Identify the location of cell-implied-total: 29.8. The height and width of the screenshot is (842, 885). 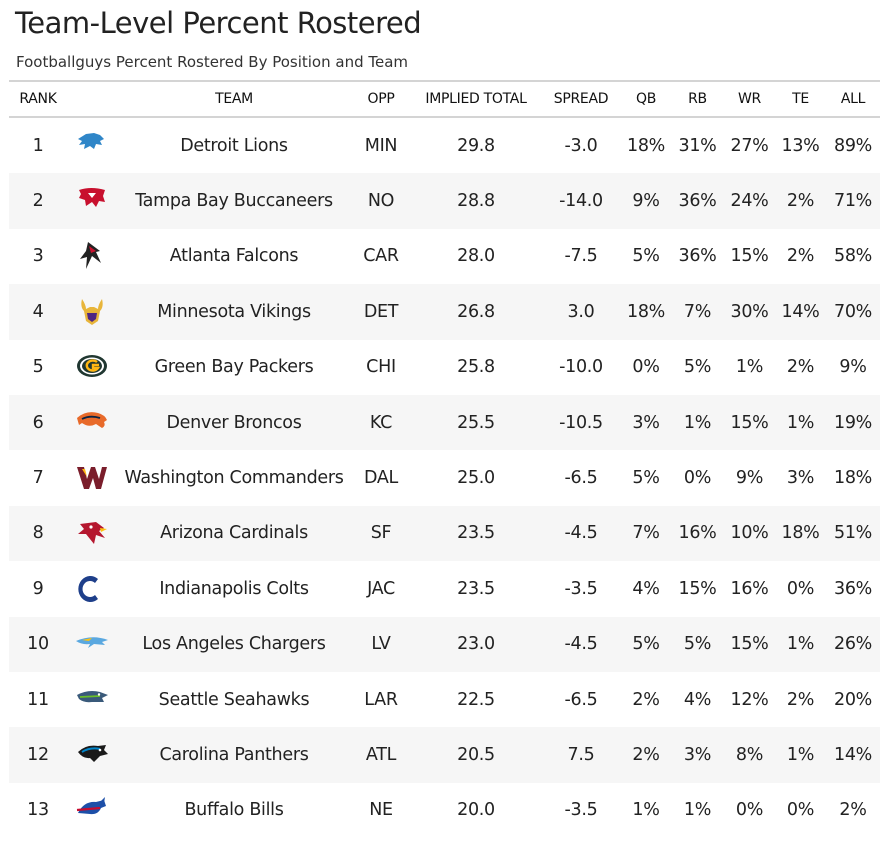
(476, 145).